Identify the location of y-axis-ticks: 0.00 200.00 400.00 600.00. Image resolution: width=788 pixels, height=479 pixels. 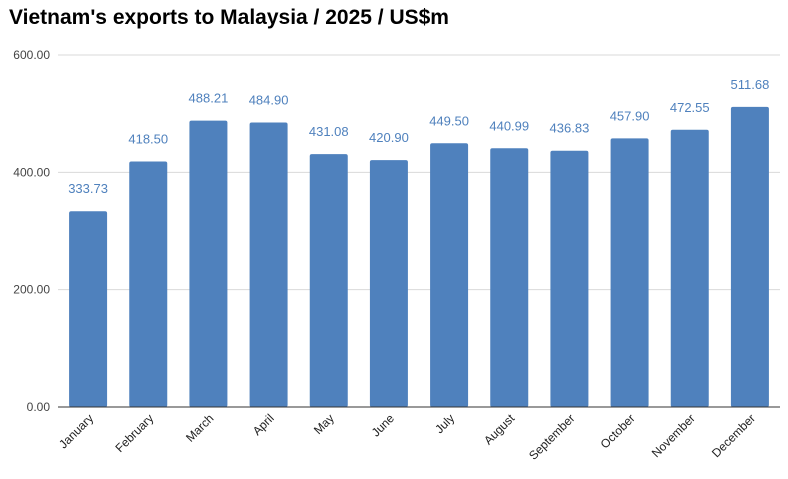
(31, 231).